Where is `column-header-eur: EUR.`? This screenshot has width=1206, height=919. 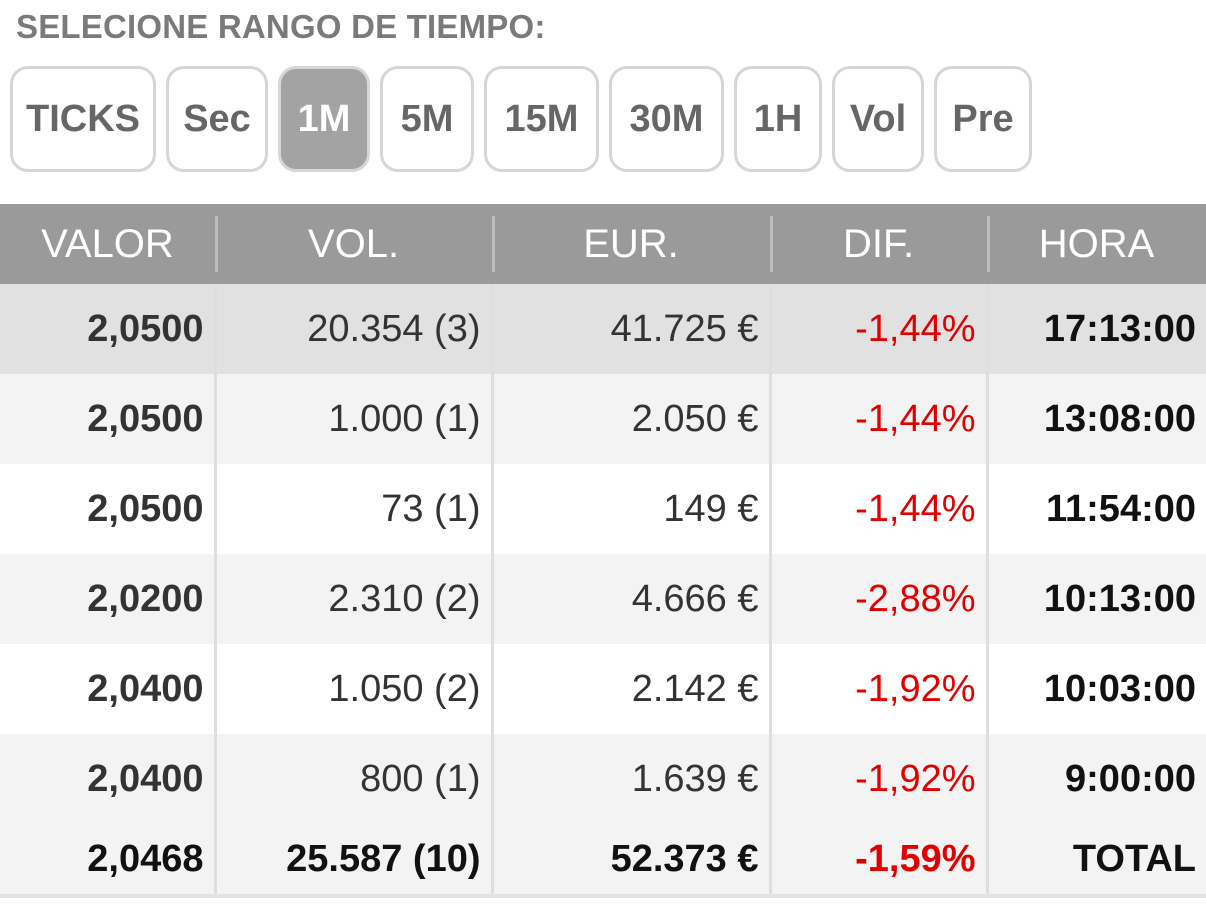 column-header-eur: EUR. is located at coordinates (631, 244).